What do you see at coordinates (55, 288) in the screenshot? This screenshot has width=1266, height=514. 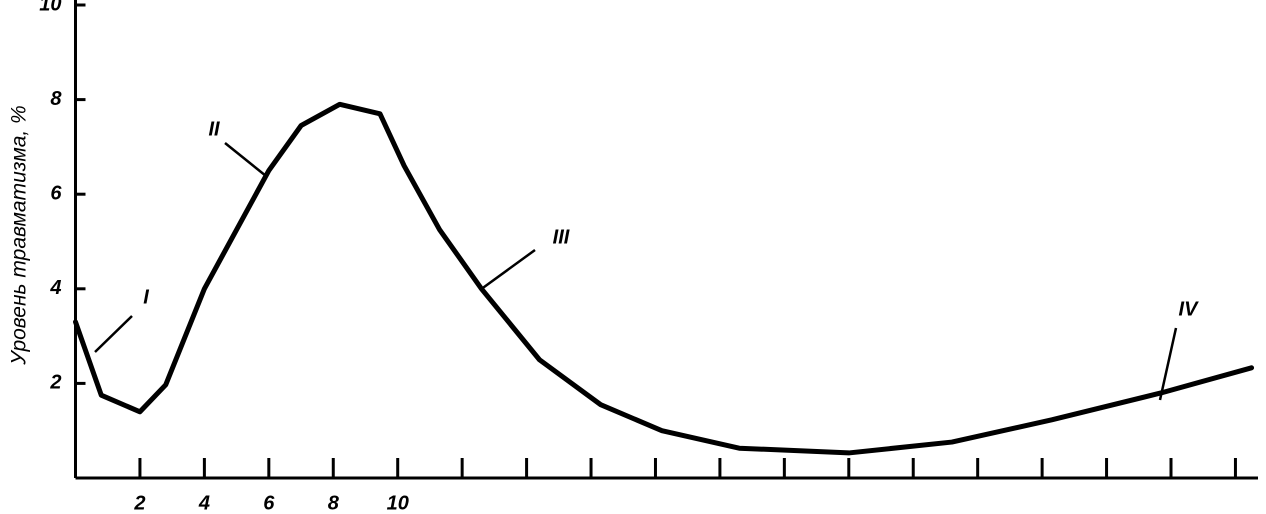 I see `y-tick-label: 4` at bounding box center [55, 288].